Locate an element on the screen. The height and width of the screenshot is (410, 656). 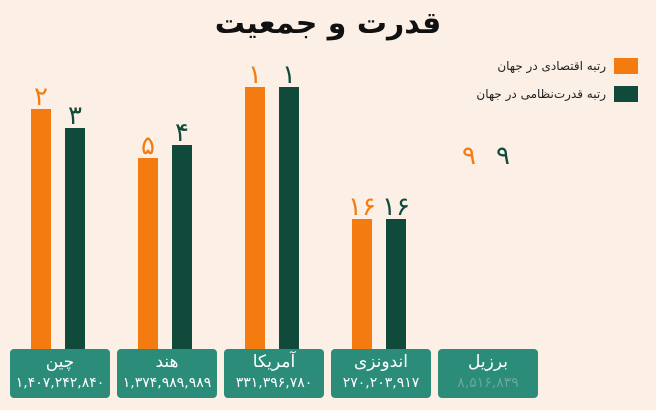
data-label-military-4: ۹ is located at coordinates (503, 156).